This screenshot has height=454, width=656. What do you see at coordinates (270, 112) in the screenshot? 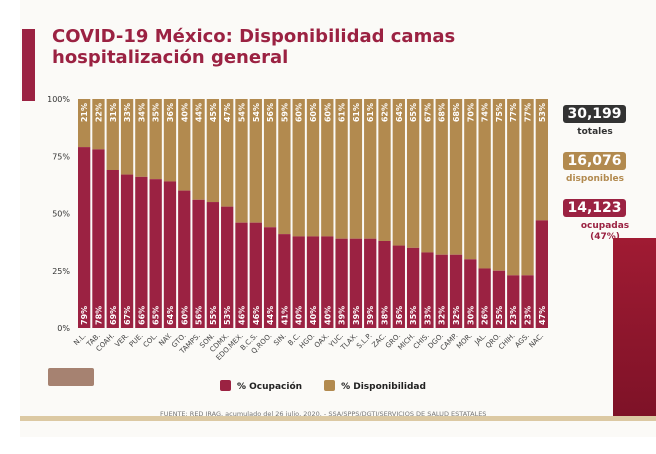
I see `data-label-availability: 56%` at bounding box center [270, 112].